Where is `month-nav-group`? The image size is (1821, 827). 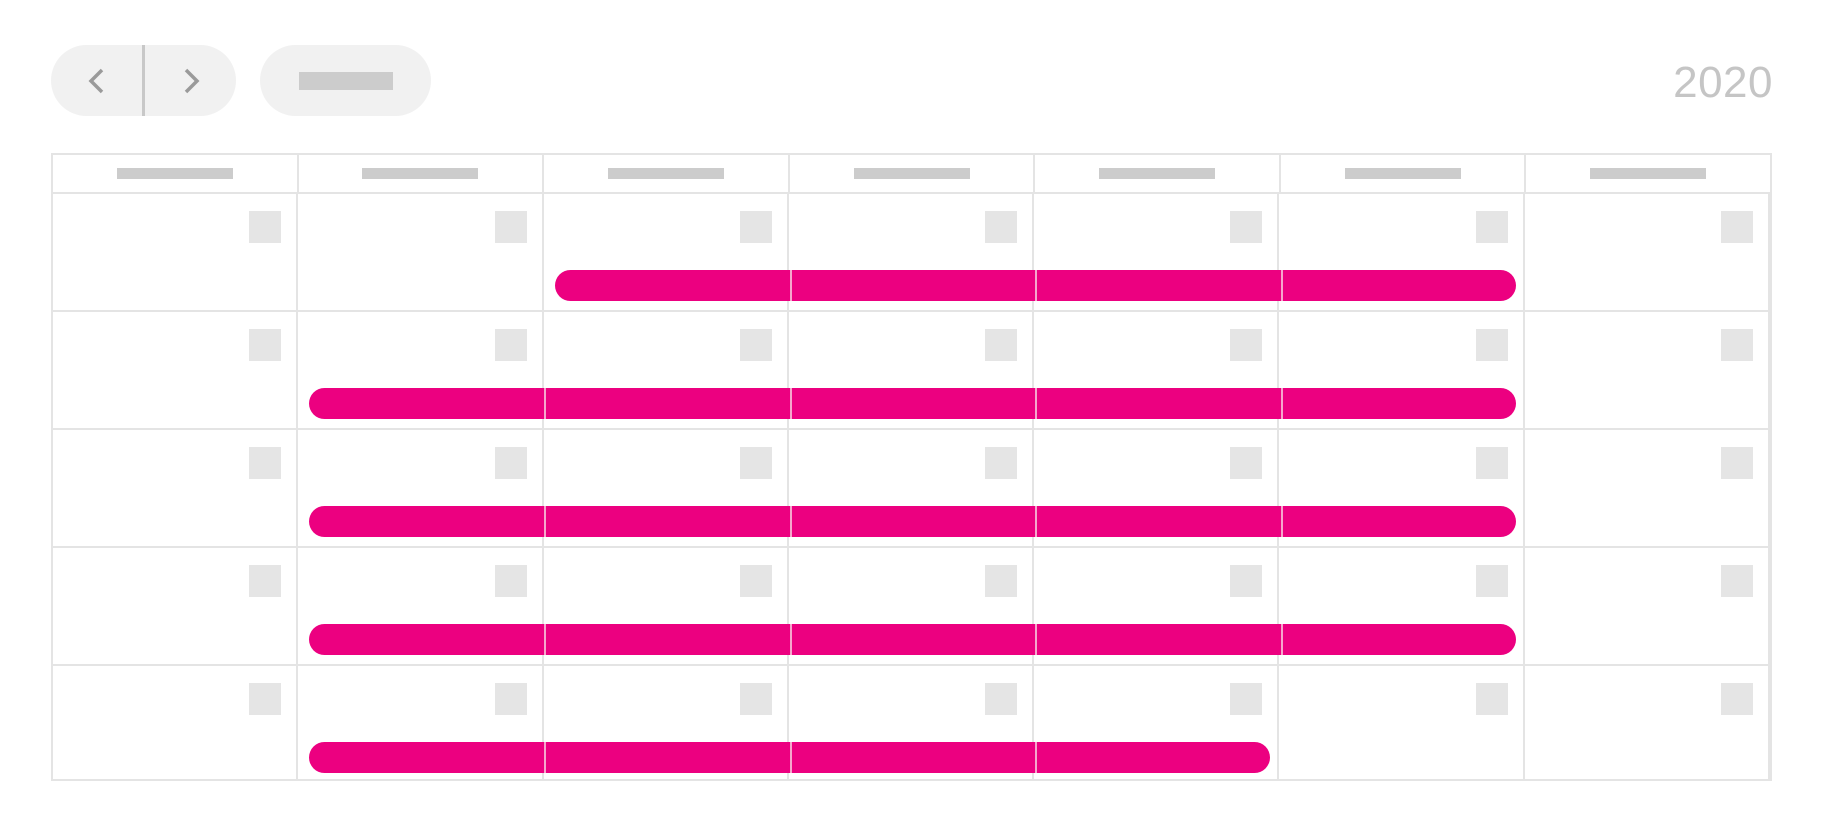
month-nav-group is located at coordinates (143, 80).